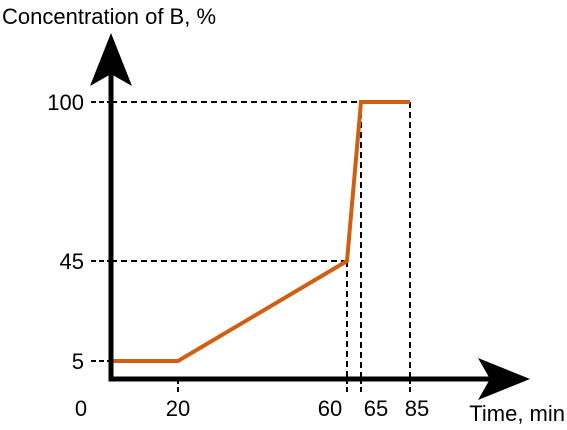  I want to click on x-axis-label: Time, min, so click(517, 413).